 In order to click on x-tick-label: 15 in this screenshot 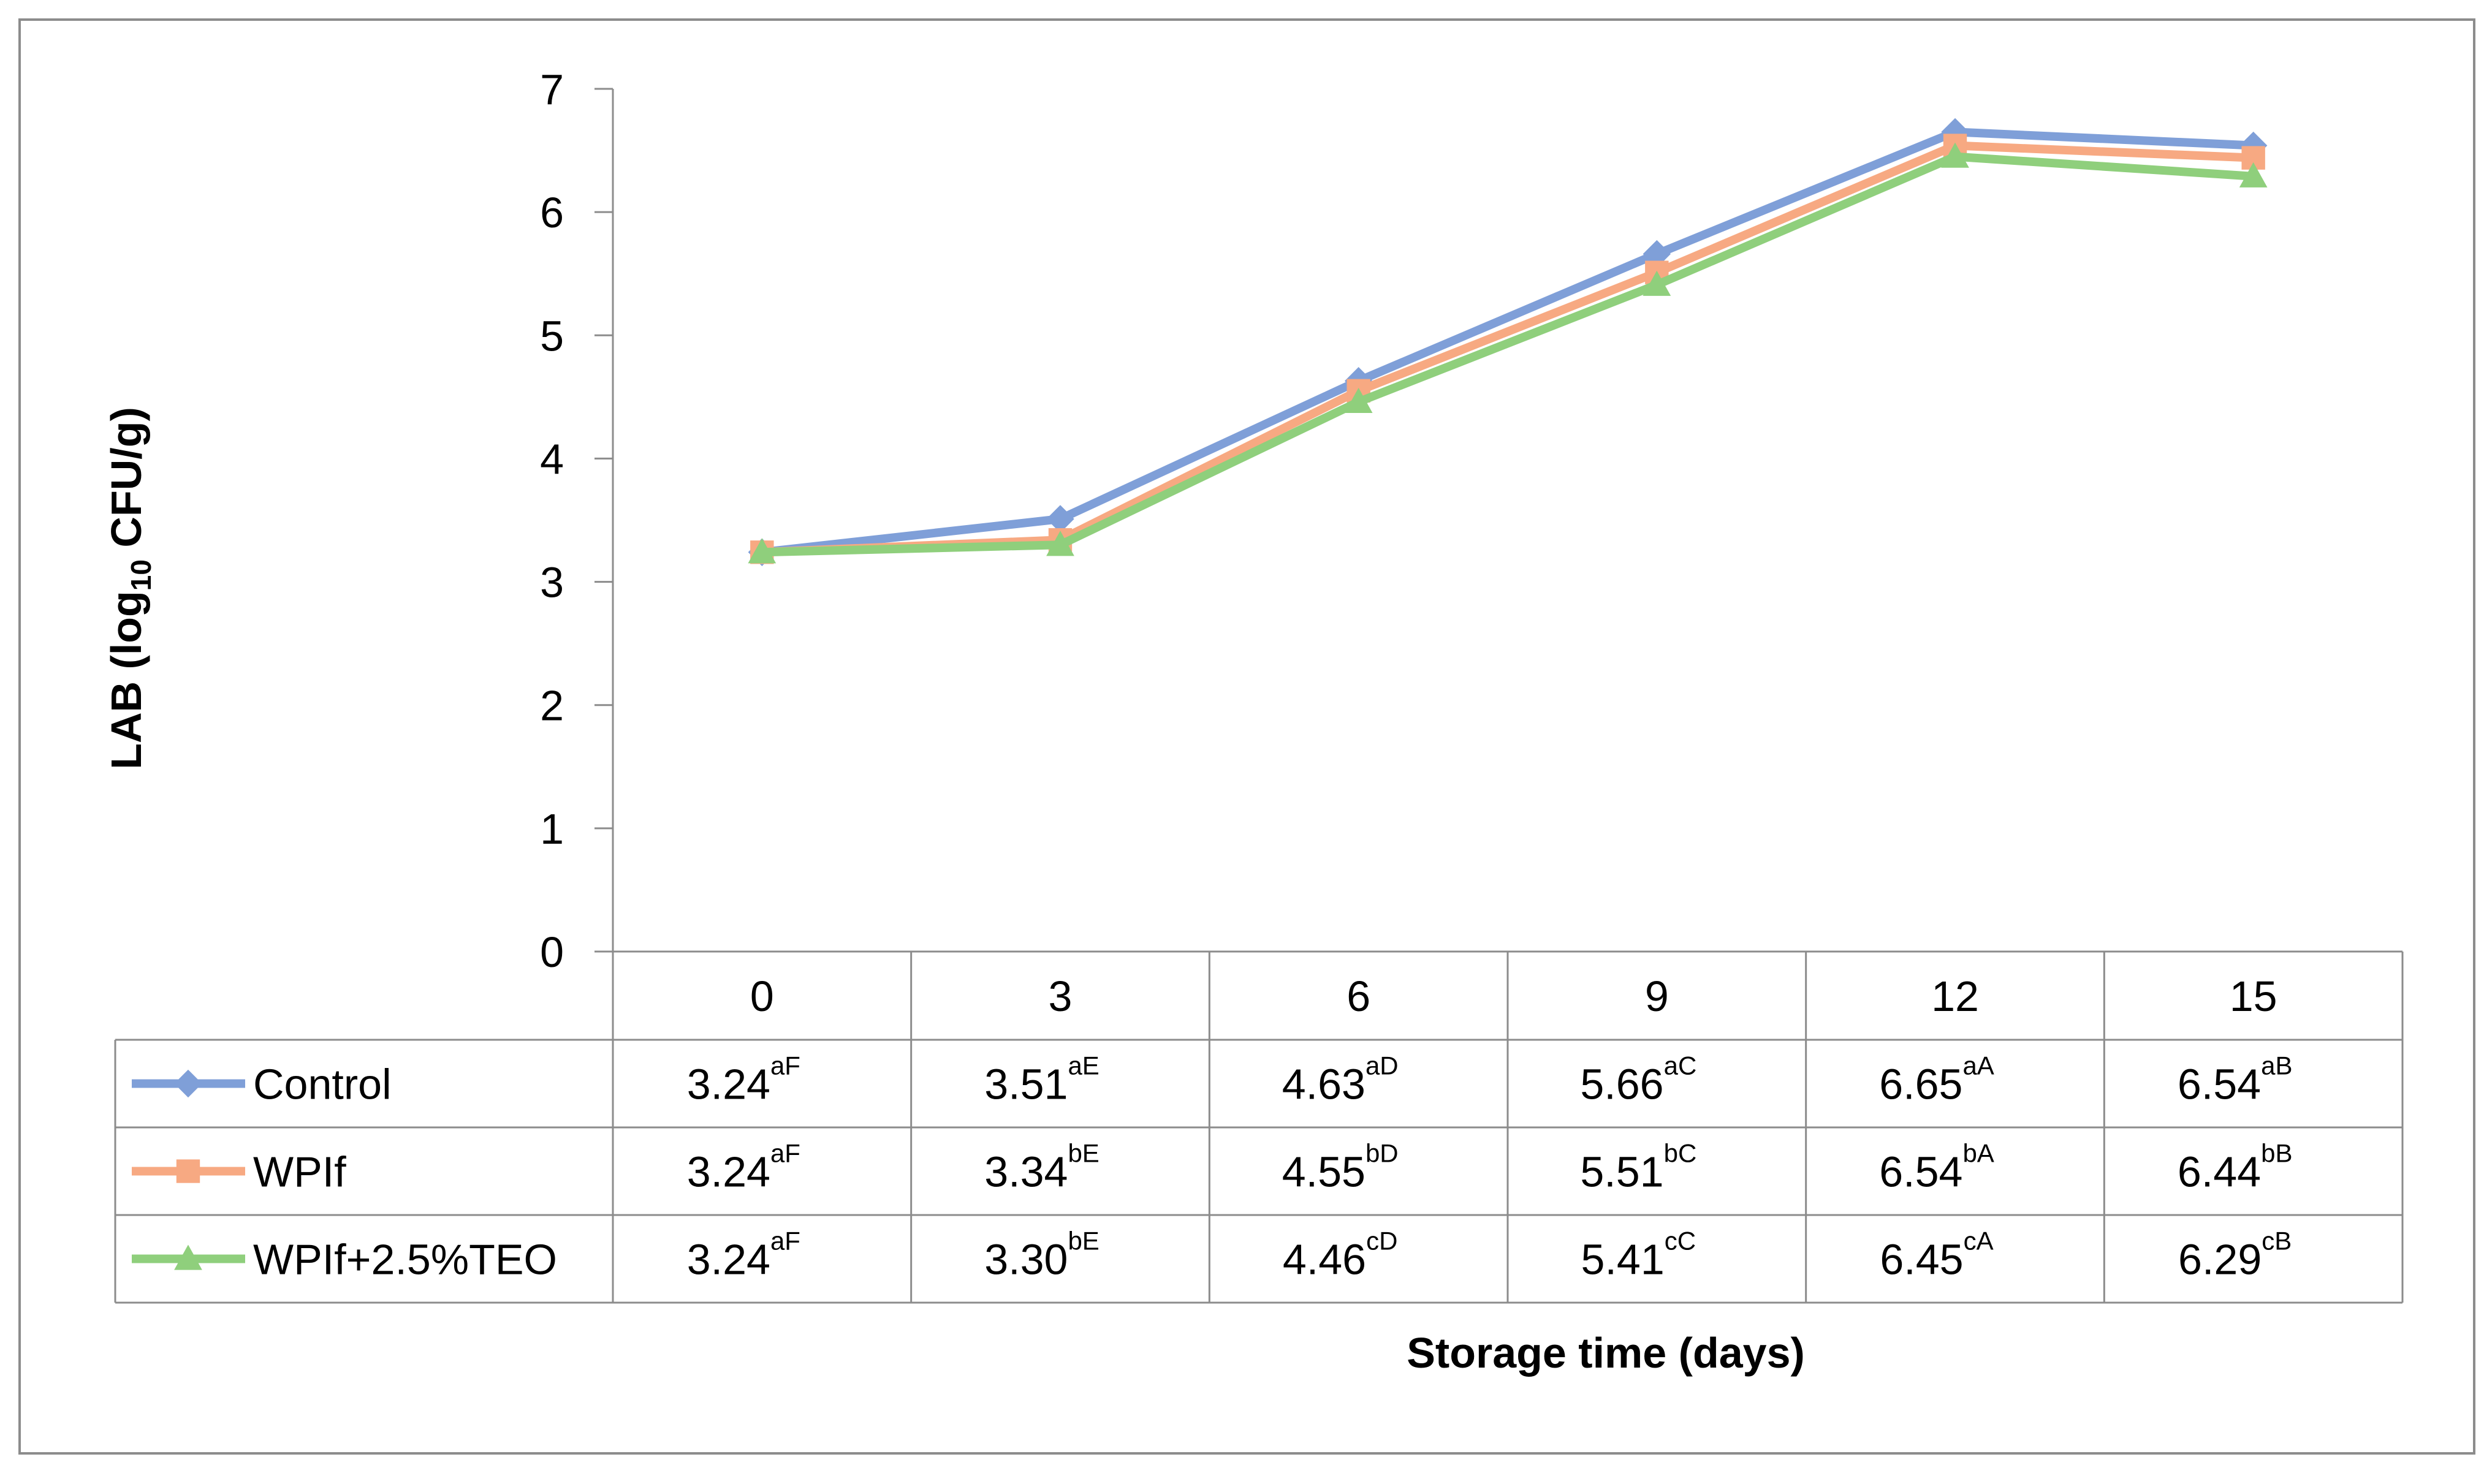, I will do `click(2253, 996)`.